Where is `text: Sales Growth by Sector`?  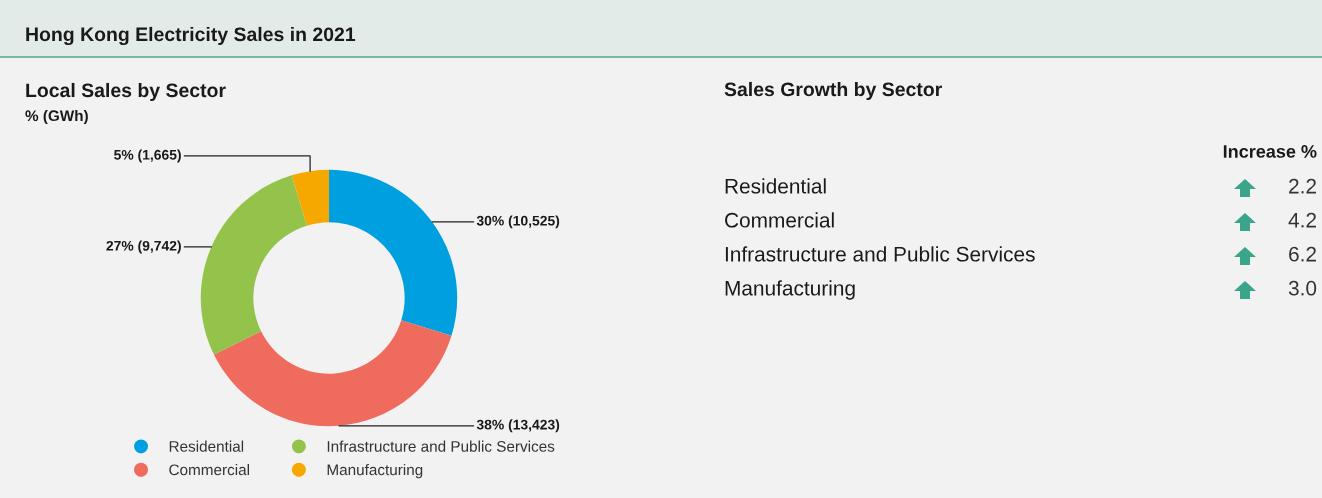
text: Sales Growth by Sector is located at coordinates (833, 91).